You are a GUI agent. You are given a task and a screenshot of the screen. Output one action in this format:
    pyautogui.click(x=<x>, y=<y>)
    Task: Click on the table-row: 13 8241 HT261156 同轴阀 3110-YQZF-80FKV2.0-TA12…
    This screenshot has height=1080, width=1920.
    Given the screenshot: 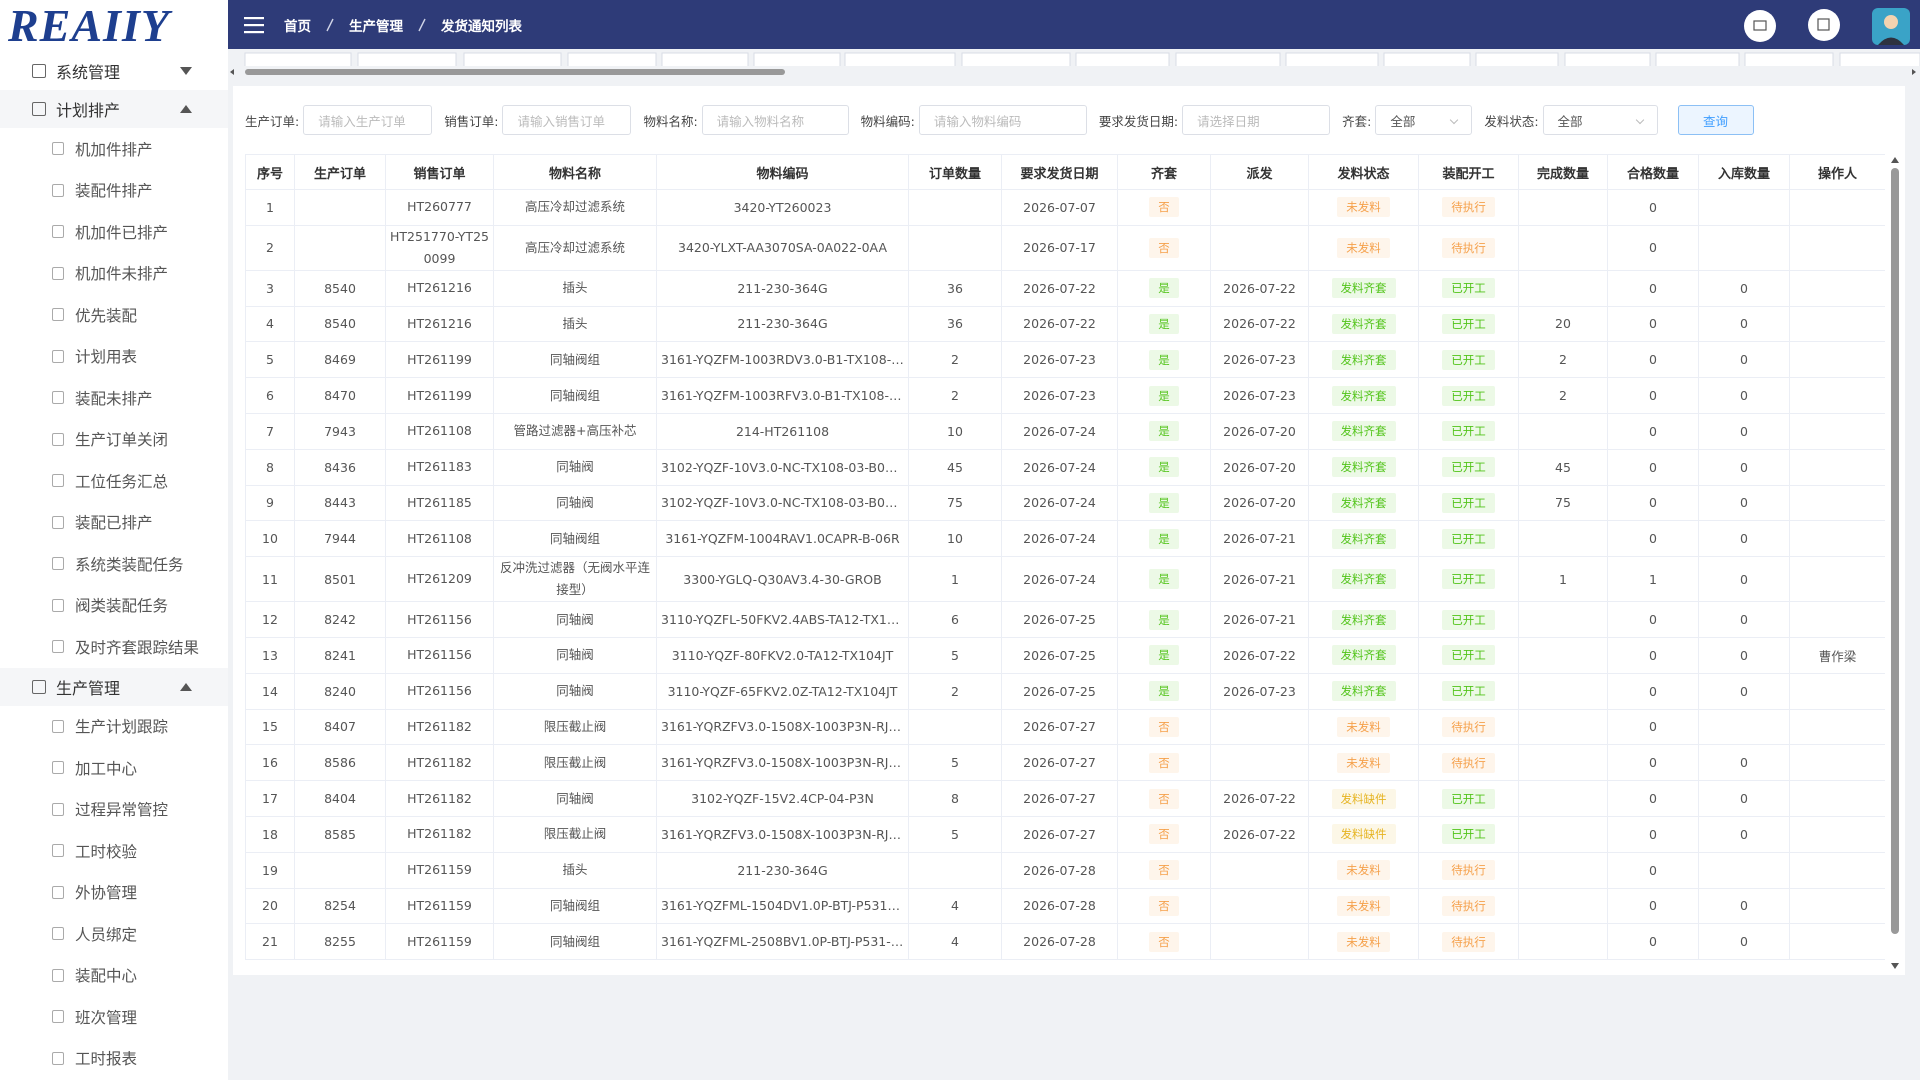 What is the action you would take?
    pyautogui.click(x=1065, y=655)
    